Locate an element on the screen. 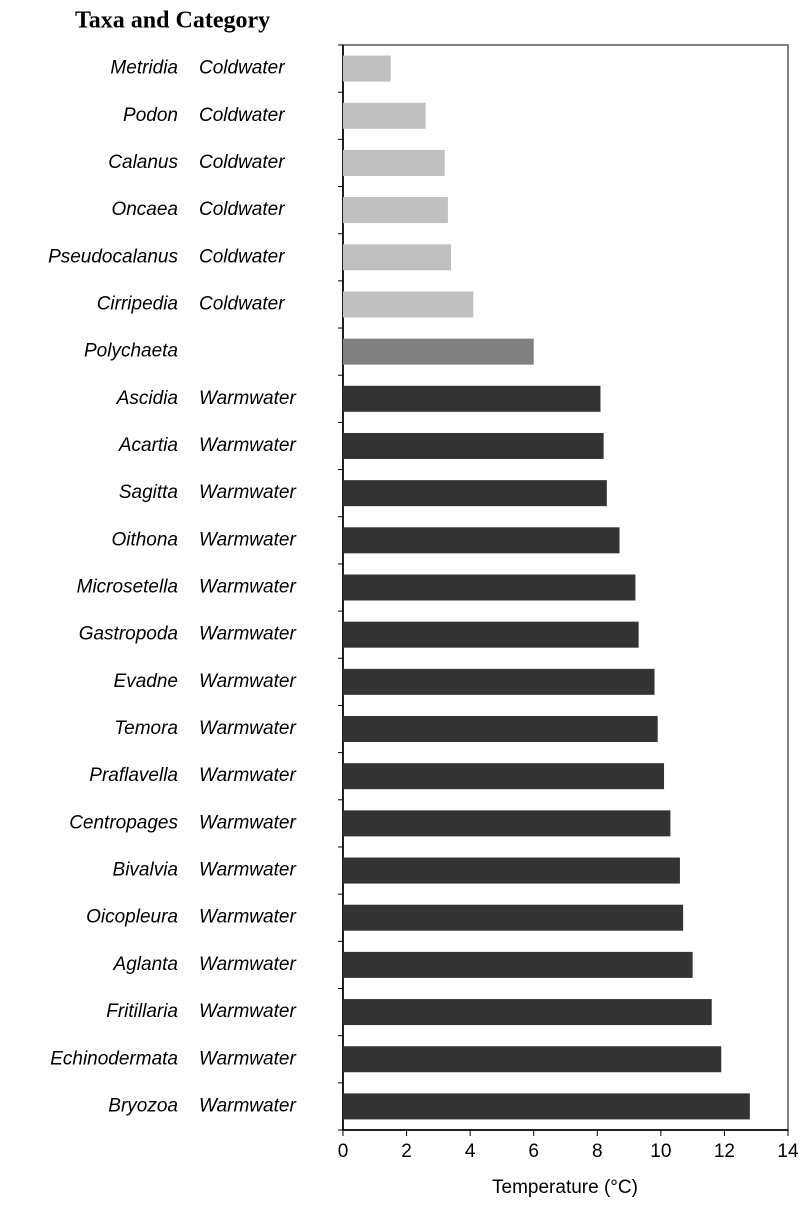  y-tick-label: Evadne is located at coordinates (146, 681).